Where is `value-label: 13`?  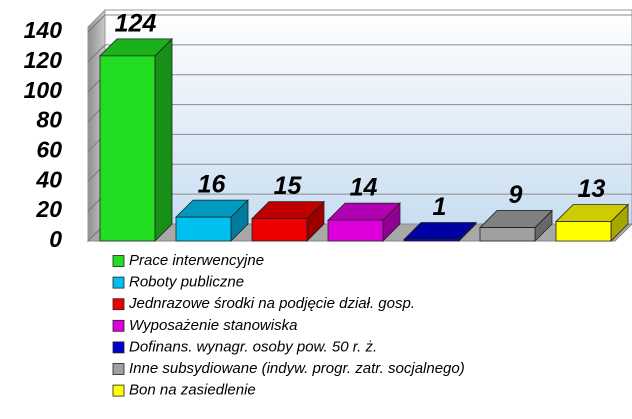 value-label: 13 is located at coordinates (592, 189).